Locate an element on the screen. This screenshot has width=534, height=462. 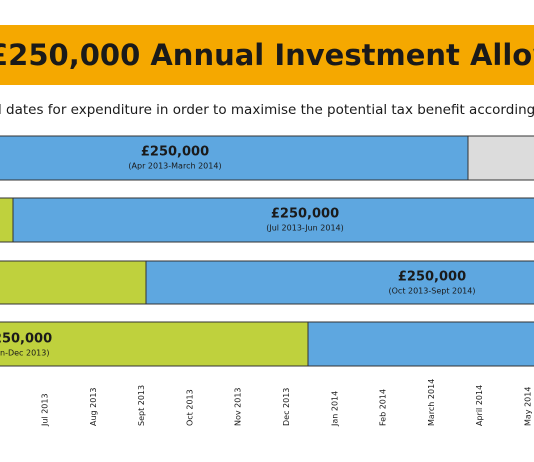
month-label: Oct 2013 is located at coordinates (189, 407).